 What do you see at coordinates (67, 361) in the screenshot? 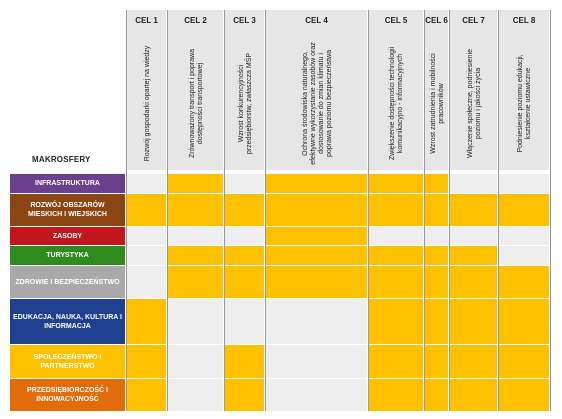
I see `row-label: SPOŁECZEŃSTWO I PARTNERSTWO` at bounding box center [67, 361].